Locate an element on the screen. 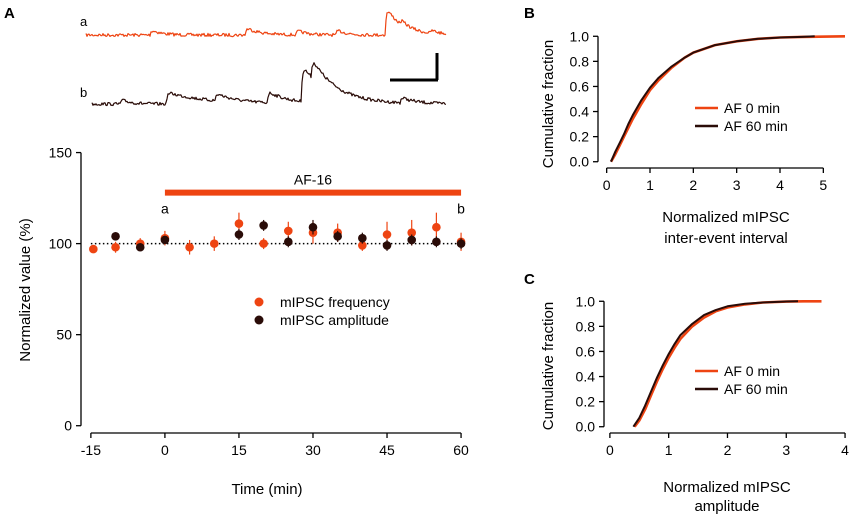  chart-b-y-tick-label: 0.8 is located at coordinates (580, 61).